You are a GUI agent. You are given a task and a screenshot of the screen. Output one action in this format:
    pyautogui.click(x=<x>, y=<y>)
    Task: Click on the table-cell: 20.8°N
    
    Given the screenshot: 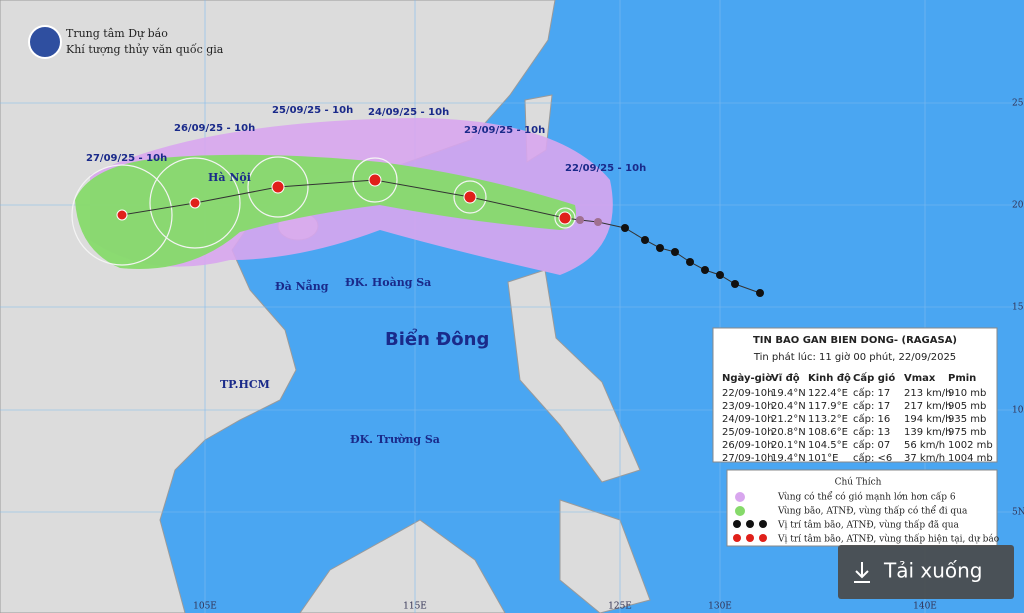 What is the action you would take?
    pyautogui.click(x=788, y=432)
    